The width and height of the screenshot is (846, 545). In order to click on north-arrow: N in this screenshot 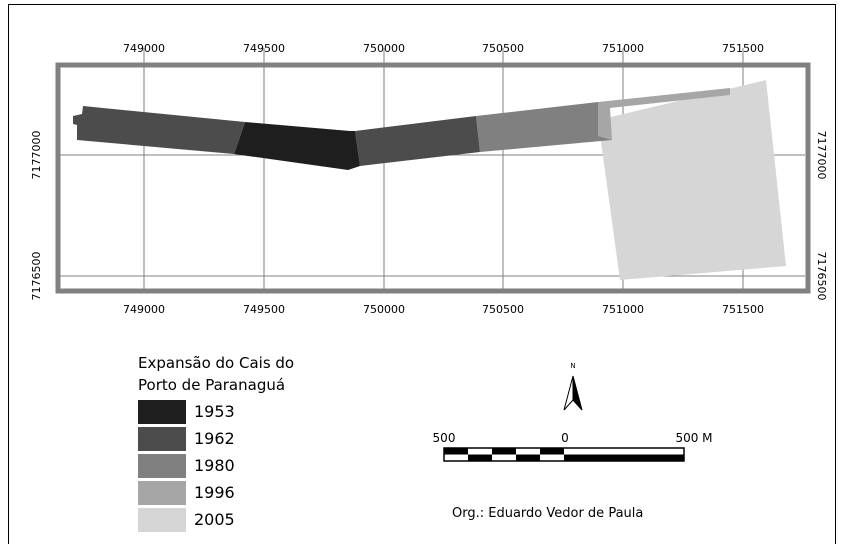, I will do `click(573, 386)`.